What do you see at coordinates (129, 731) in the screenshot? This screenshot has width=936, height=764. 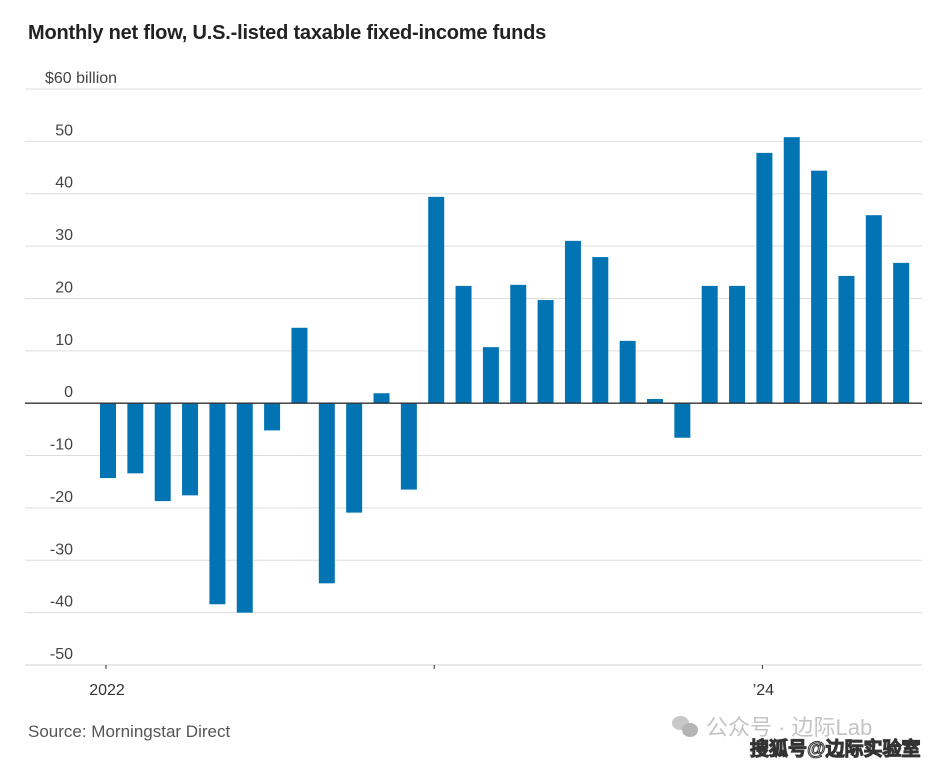 I see `source-note: Source: Morningstar Direct` at bounding box center [129, 731].